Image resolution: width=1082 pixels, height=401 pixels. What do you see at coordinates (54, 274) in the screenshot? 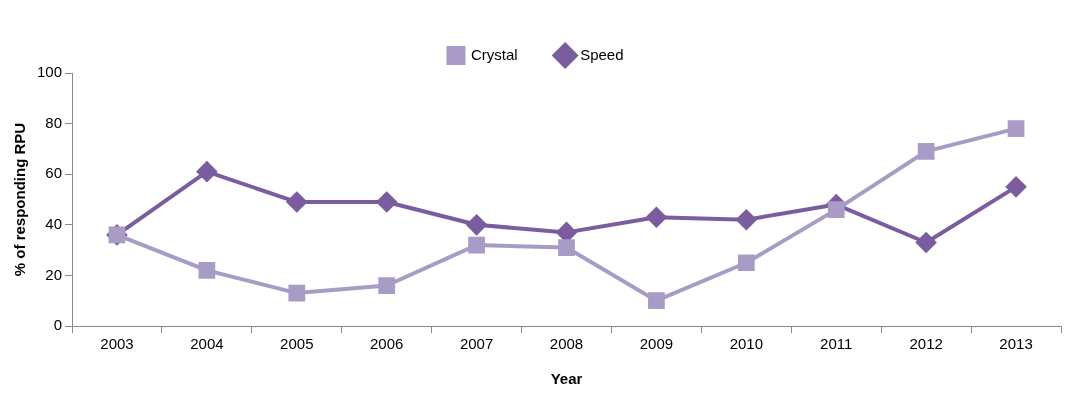
I see `y-tick-label: 20` at bounding box center [54, 274].